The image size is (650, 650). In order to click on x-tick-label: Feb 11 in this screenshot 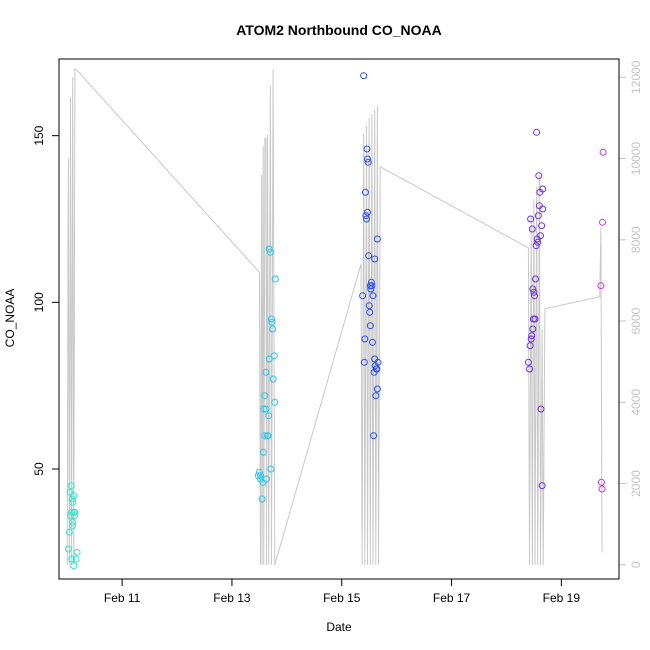, I will do `click(122, 598)`.